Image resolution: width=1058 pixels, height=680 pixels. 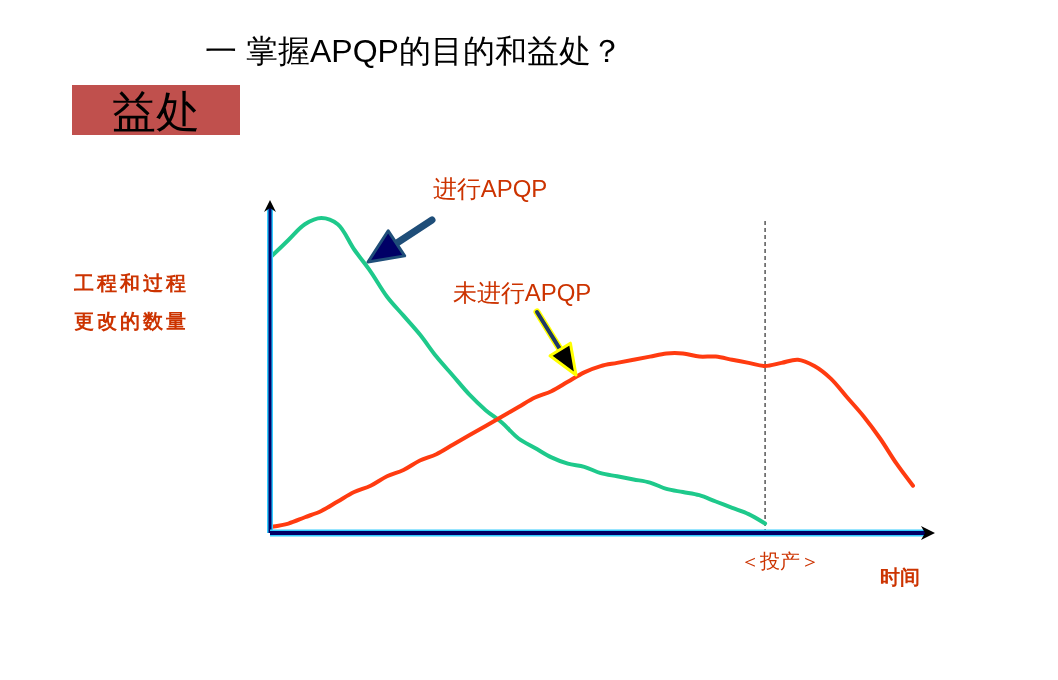 What do you see at coordinates (522, 292) in the screenshot?
I see `annotation: 未进行APQP` at bounding box center [522, 292].